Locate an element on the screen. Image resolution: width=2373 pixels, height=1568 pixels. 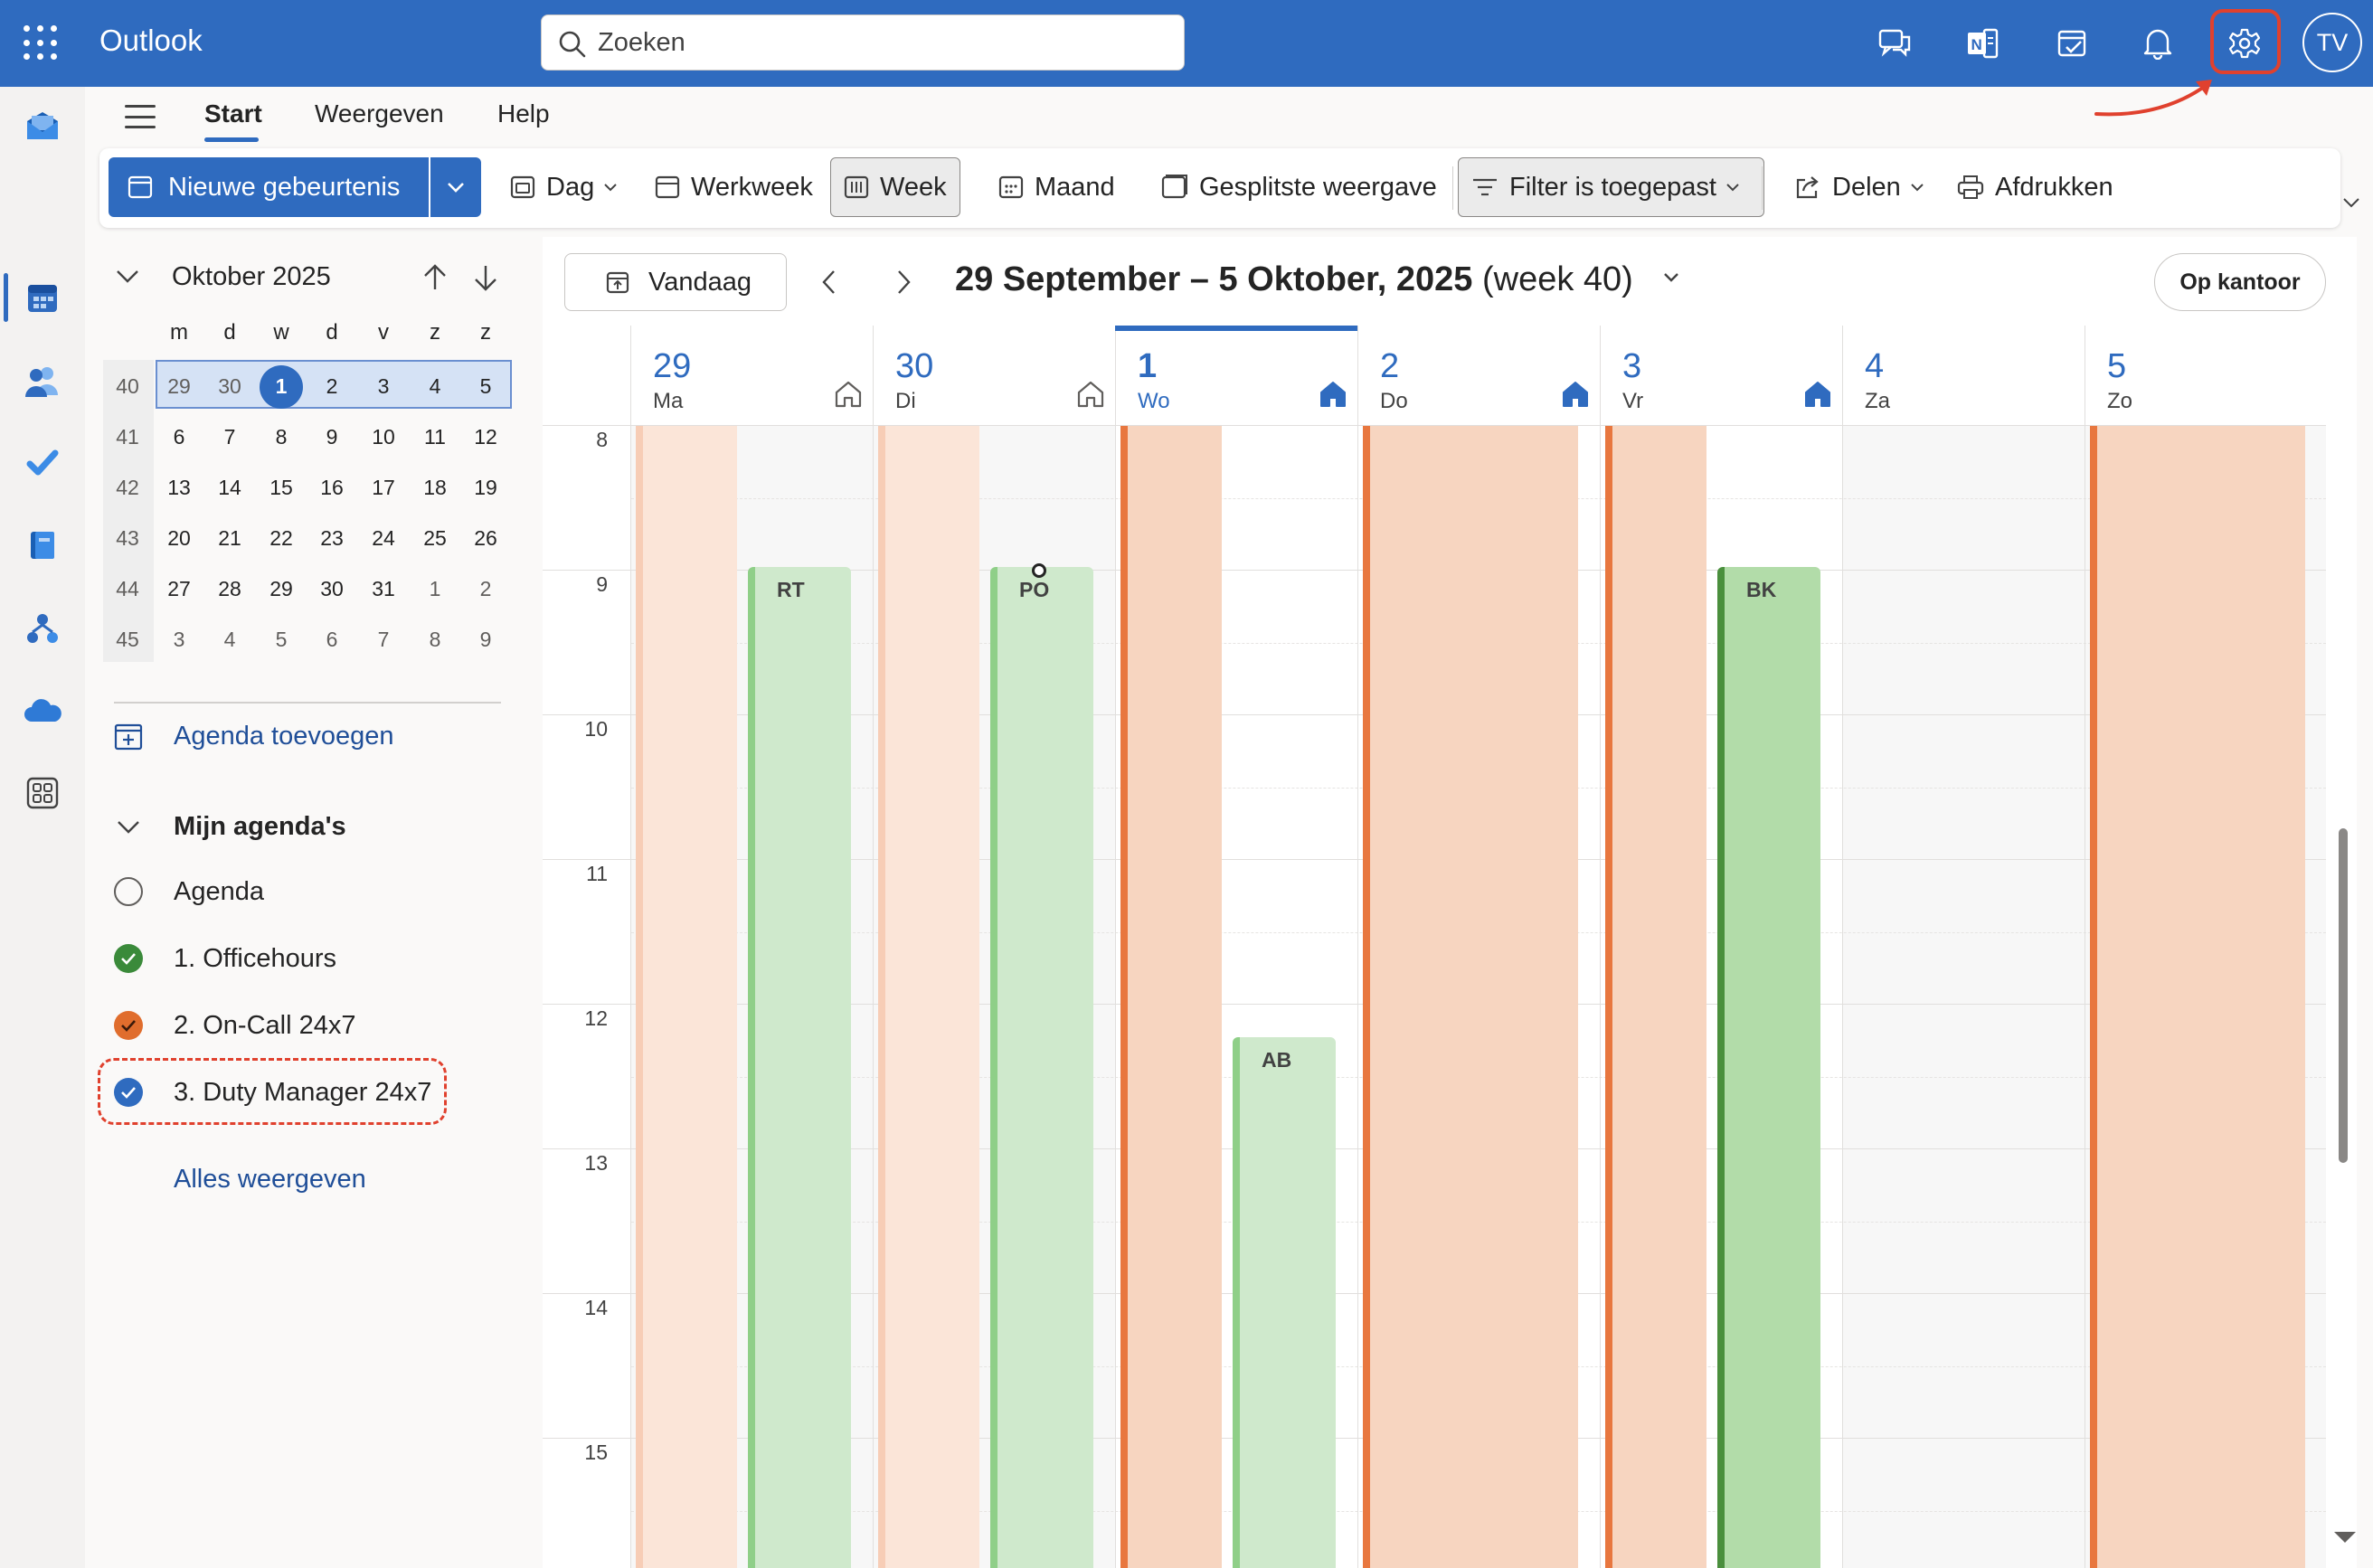
mini-calendar-day: 11 is located at coordinates (435, 437).